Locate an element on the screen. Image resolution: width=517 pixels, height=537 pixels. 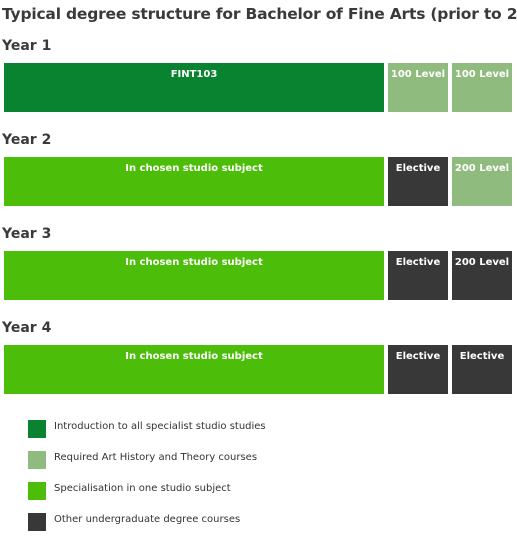
year-4-block-3: Elective is located at coordinates (482, 369).